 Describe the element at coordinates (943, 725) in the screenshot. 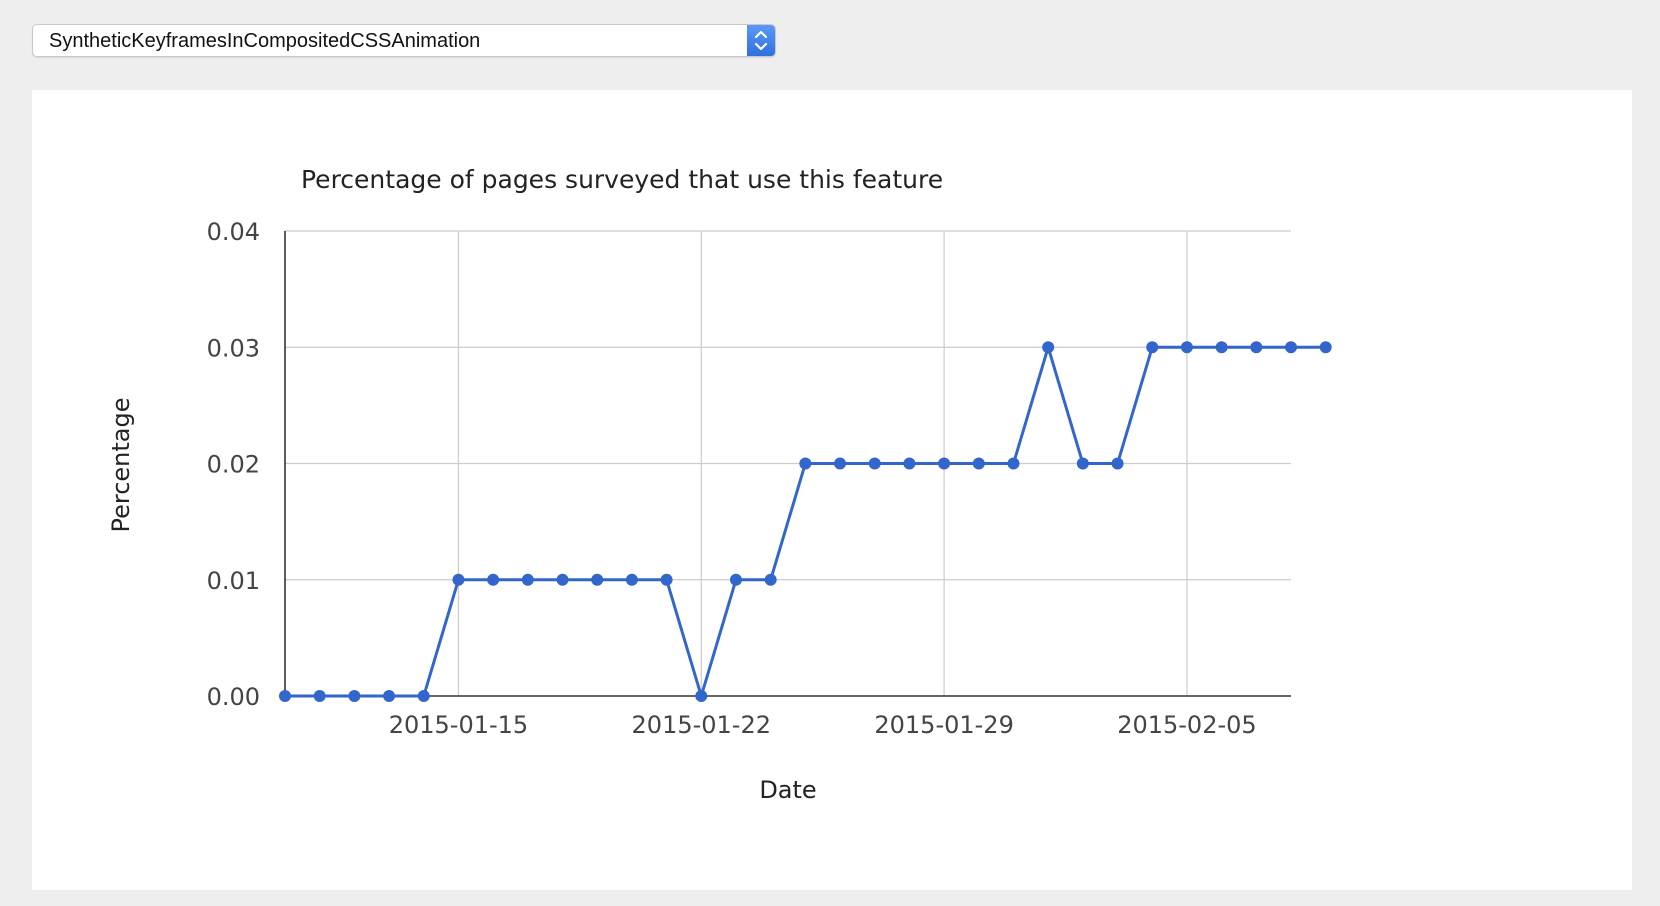

I see `x-tick-label: 2015-01-29` at that location.